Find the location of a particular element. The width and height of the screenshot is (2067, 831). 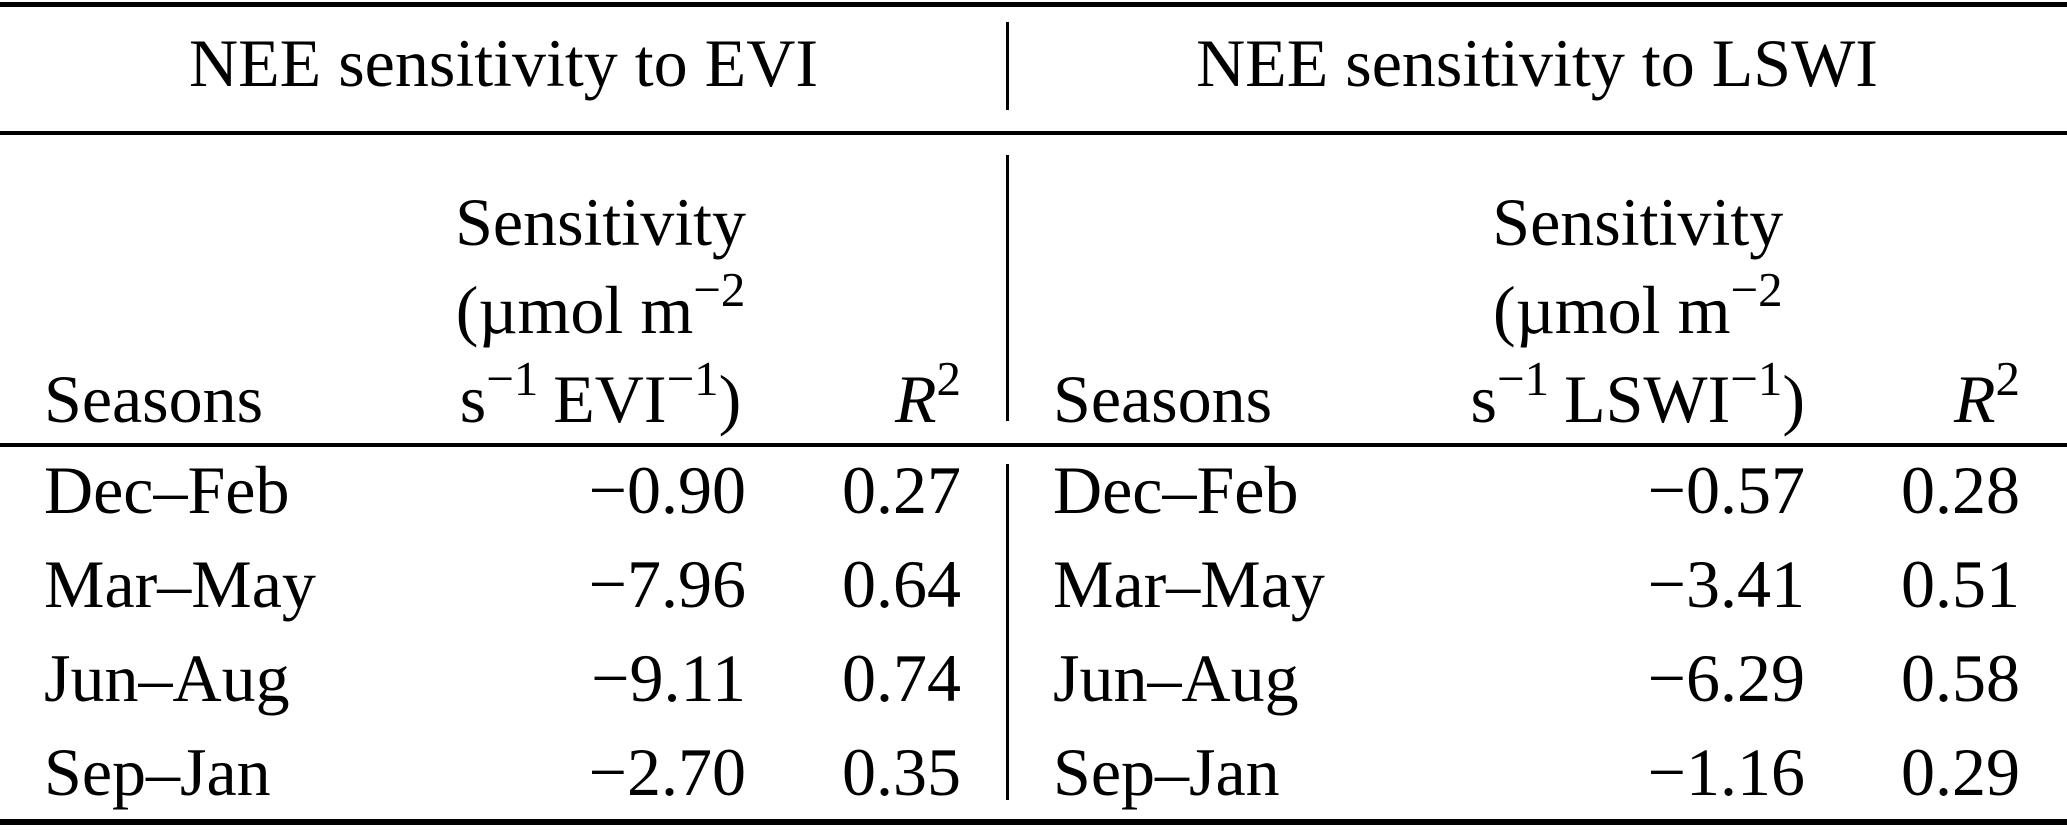

group-title-lswi: NEE sensitivity to LSWI is located at coordinates (1537, 69).